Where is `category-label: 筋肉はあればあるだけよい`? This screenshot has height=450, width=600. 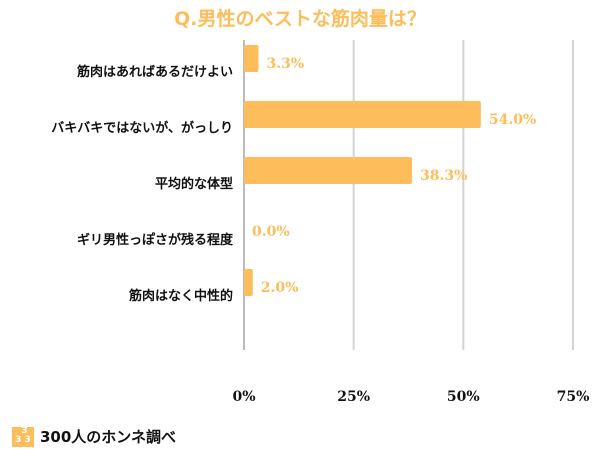
category-label: 筋肉はあればあるだけよい is located at coordinates (154, 72).